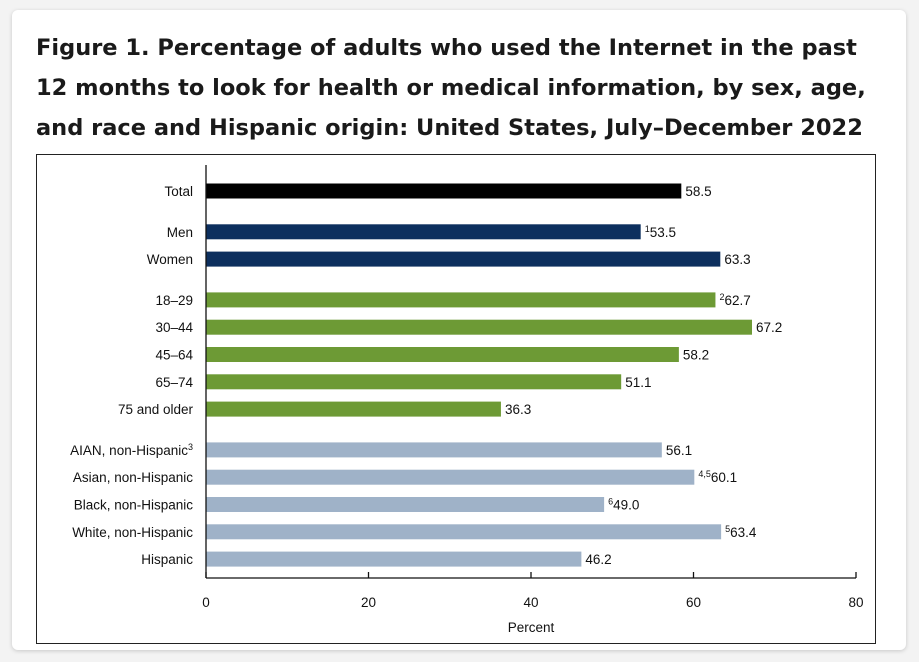 Image resolution: width=919 pixels, height=662 pixels. I want to click on category-label: 30–44, so click(174, 327).